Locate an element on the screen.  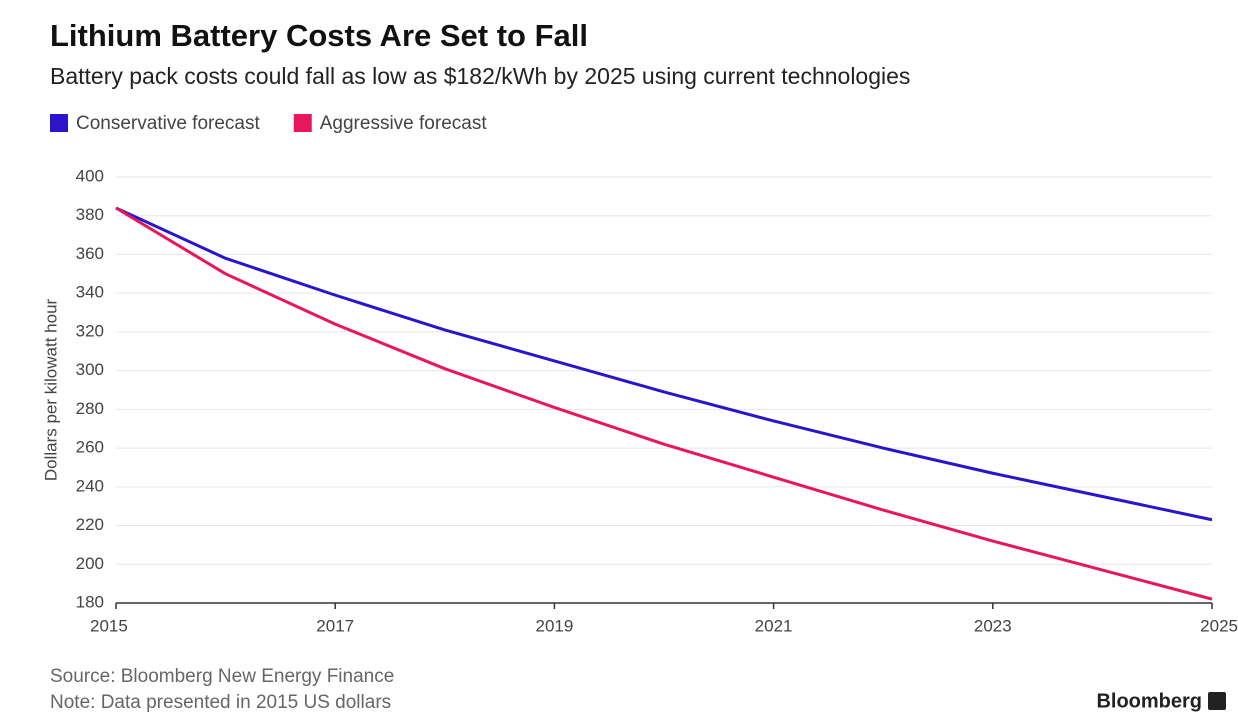
y-tick-label: 340 is located at coordinates (90, 292).